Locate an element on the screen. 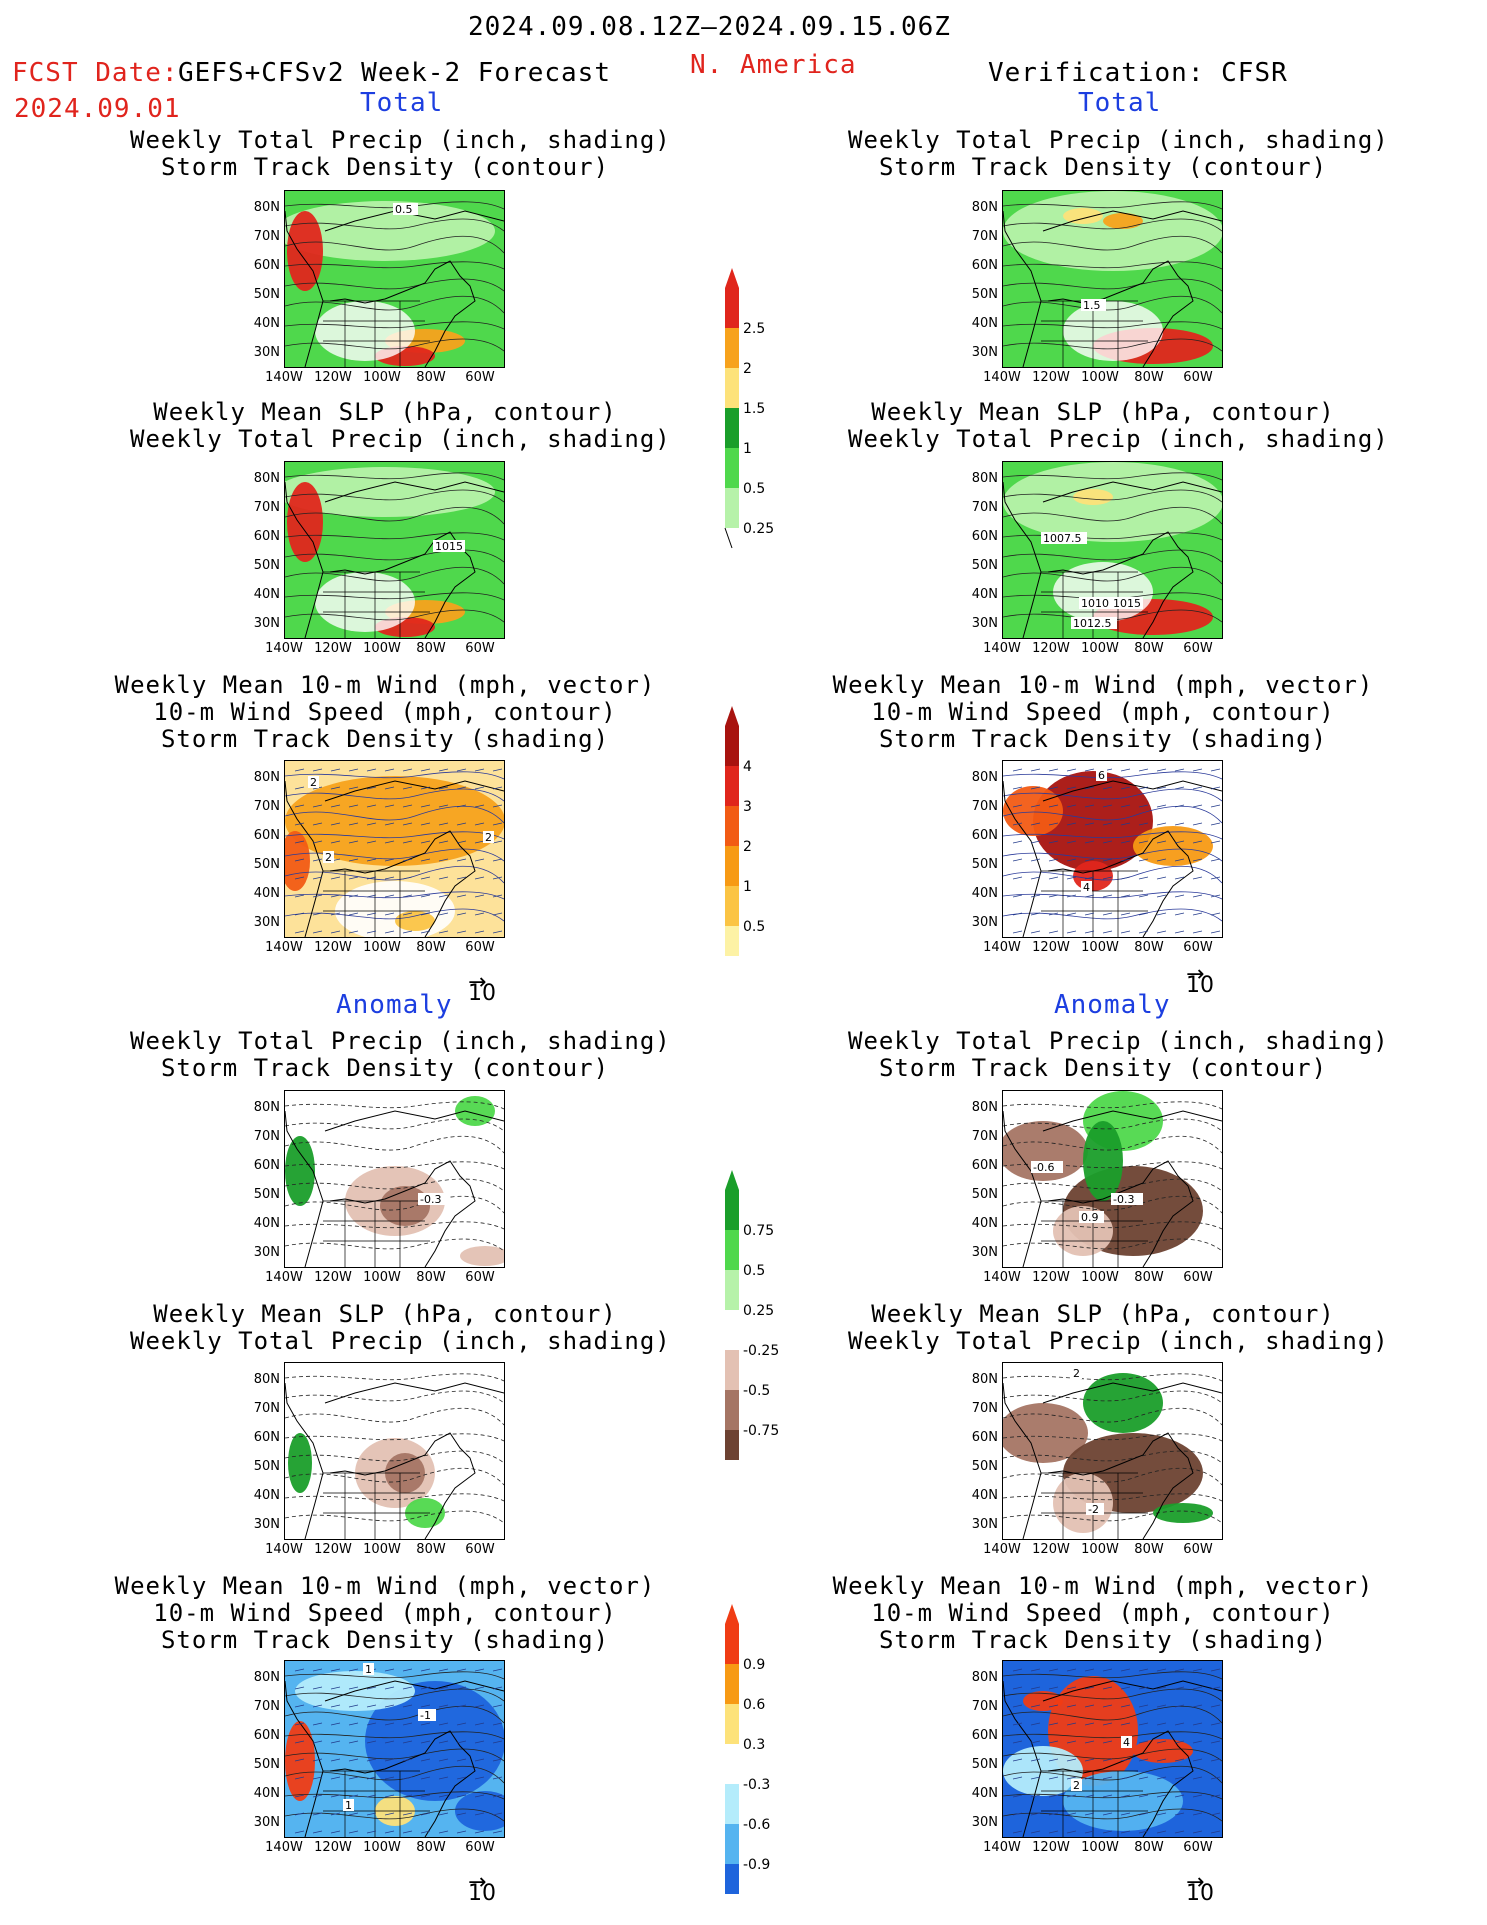 This screenshot has height=1925, width=1487. fcst-label: FCST Date: is located at coordinates (95, 73).